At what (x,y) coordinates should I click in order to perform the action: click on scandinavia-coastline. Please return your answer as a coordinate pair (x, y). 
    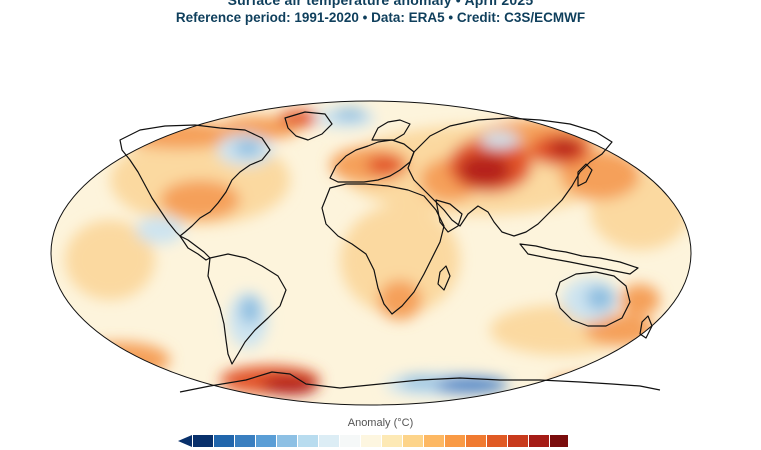
    Looking at the image, I should click on (391, 130).